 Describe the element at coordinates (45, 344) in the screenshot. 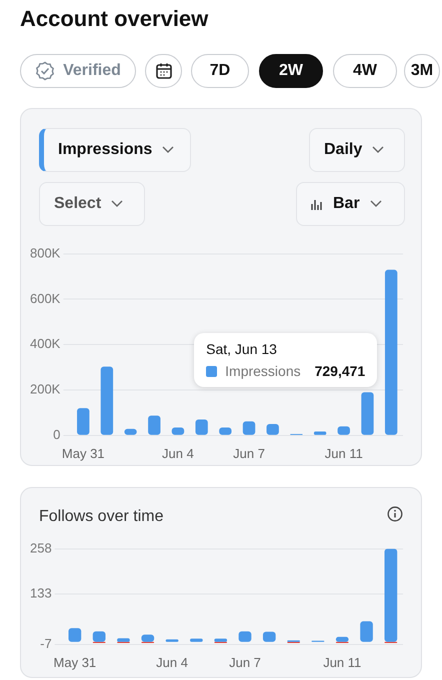

I see `y-tick-label: 400K` at that location.